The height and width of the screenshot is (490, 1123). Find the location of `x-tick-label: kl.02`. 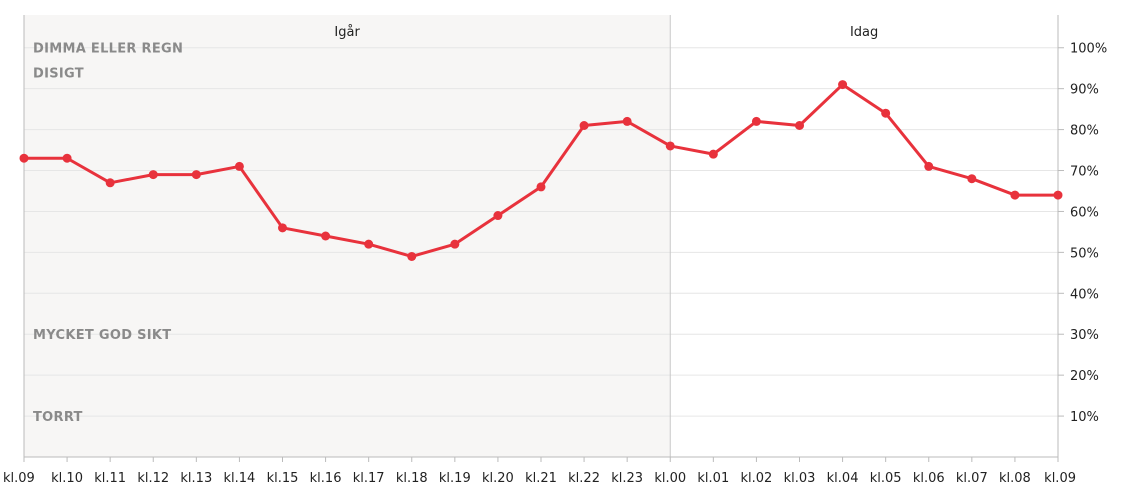

x-tick-label: kl.02 is located at coordinates (757, 478).